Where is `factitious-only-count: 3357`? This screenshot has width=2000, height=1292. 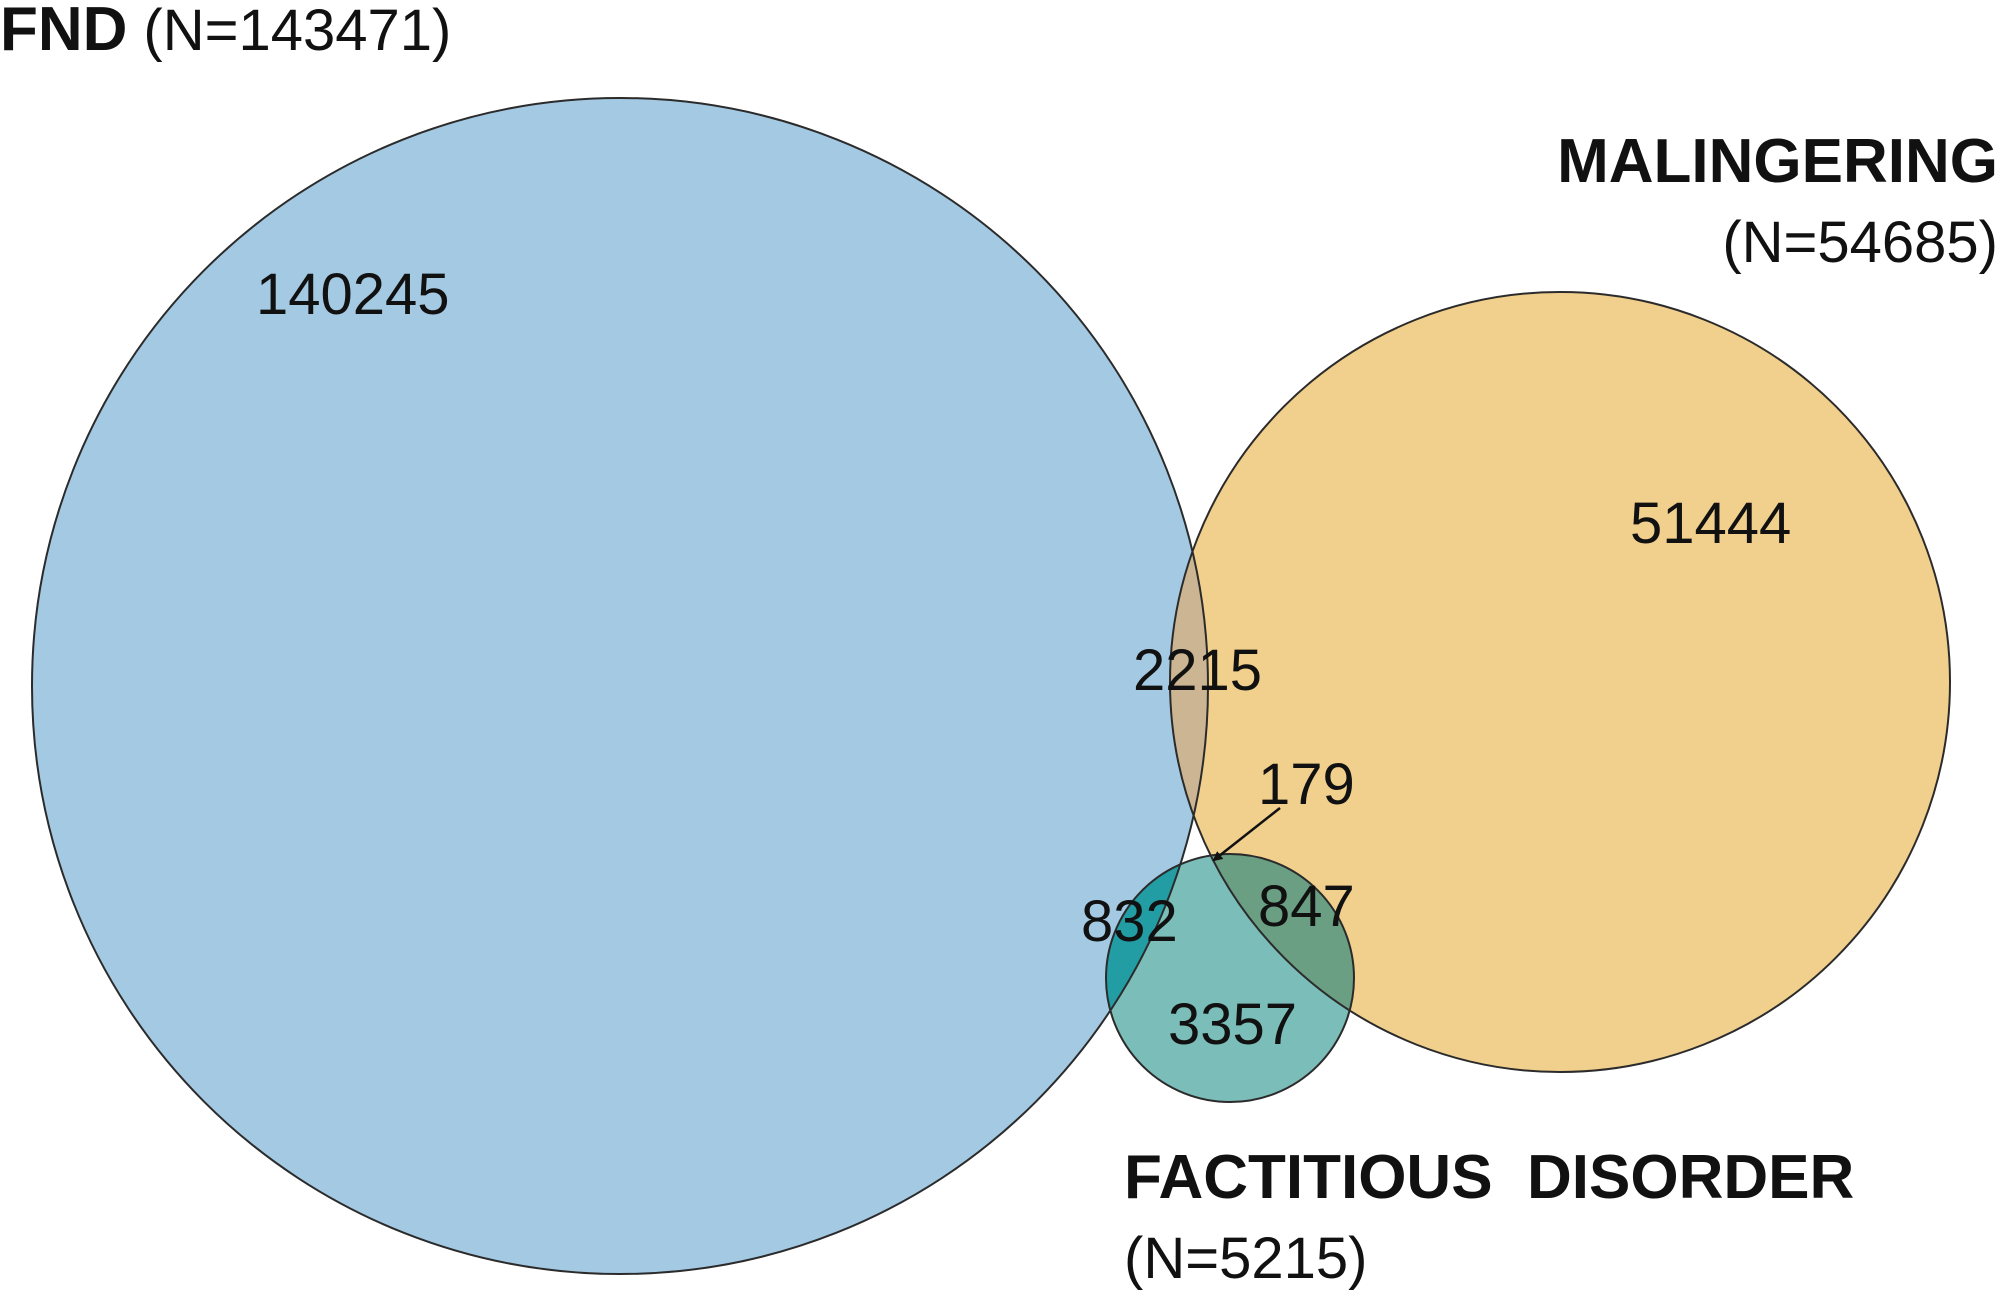
factitious-only-count: 3357 is located at coordinates (1232, 1024).